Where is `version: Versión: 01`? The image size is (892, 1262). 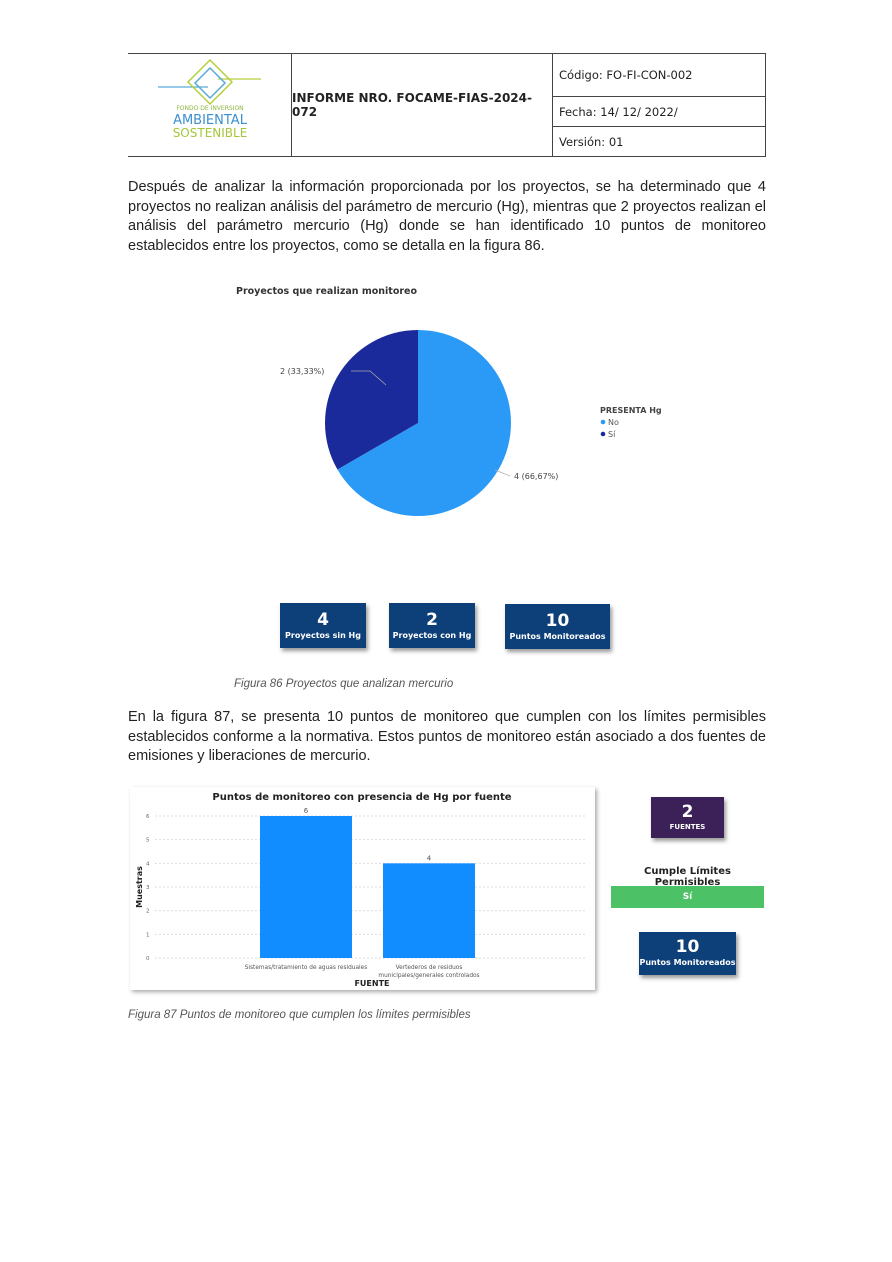 version: Versión: 01 is located at coordinates (591, 141).